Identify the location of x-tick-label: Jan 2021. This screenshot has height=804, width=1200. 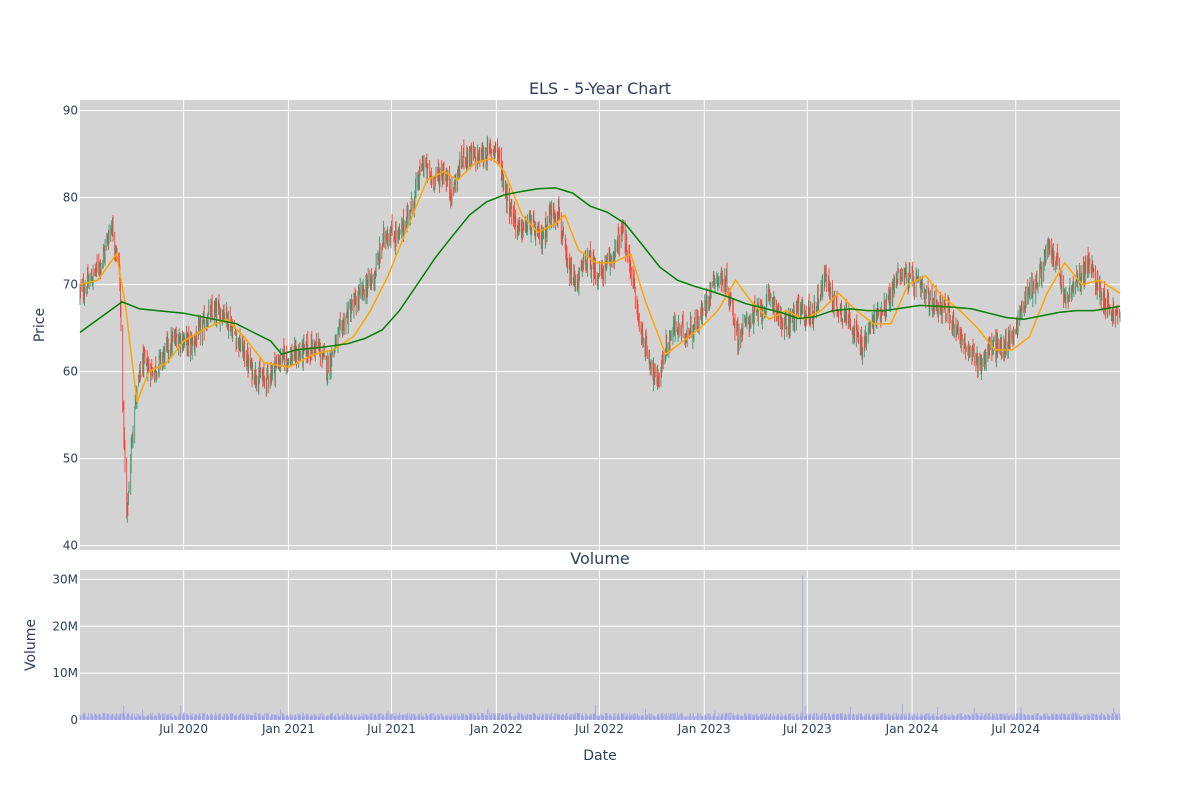
(288, 729).